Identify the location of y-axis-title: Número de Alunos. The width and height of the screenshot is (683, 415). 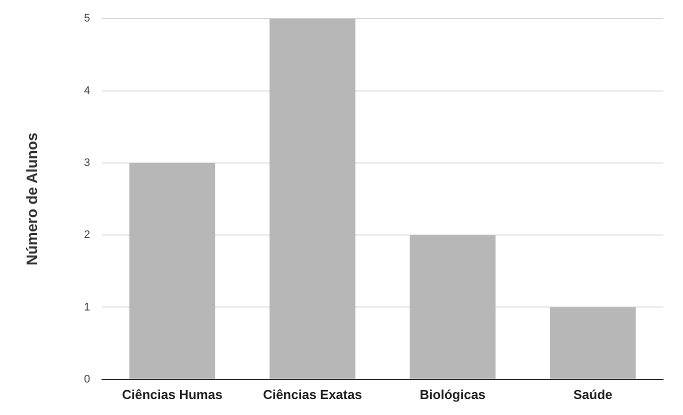
(33, 199).